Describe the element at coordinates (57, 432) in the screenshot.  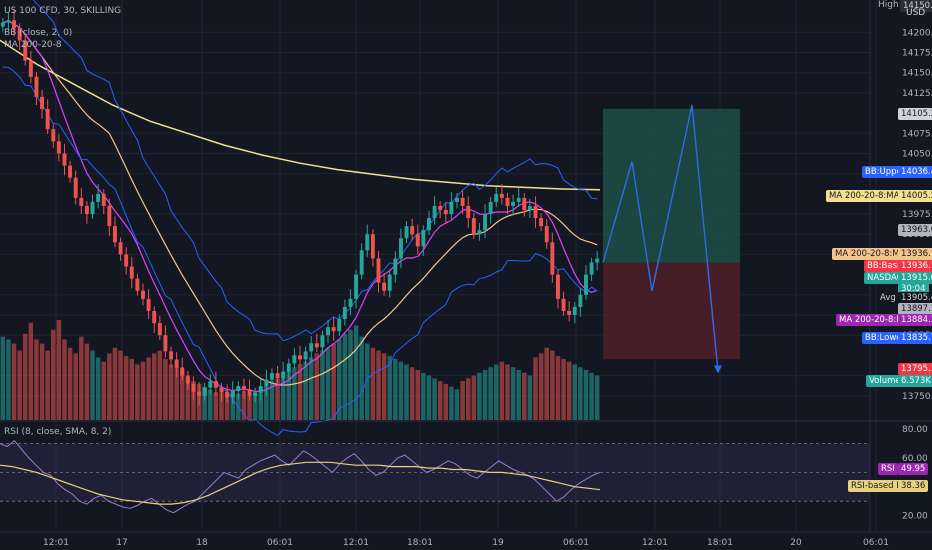
I see `legend-rsi: RSI (8, close, SMA, 8, 2)` at that location.